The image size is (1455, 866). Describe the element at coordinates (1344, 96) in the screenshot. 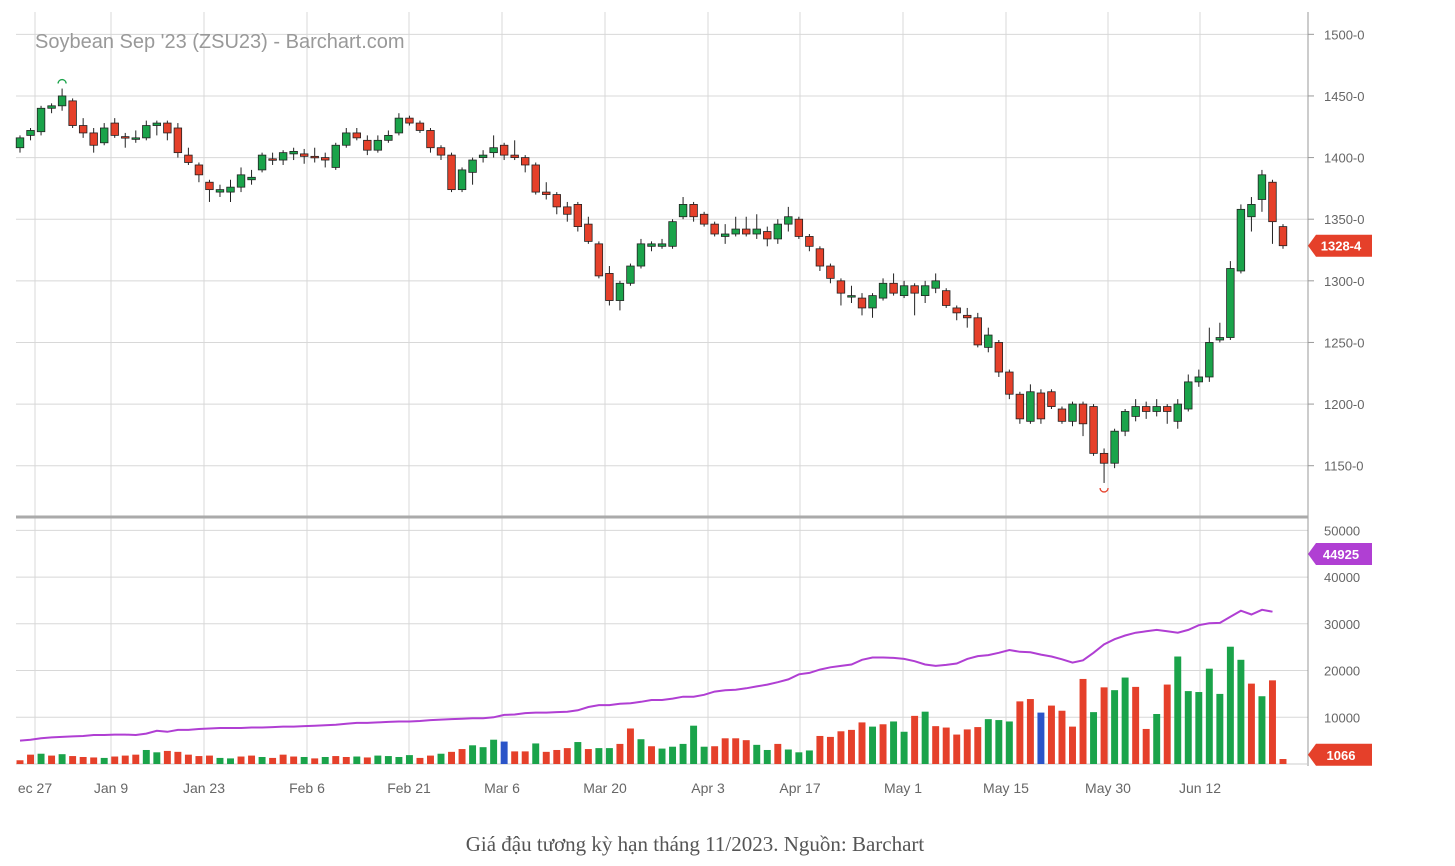

I see `price-tick-label: 1450-0` at that location.